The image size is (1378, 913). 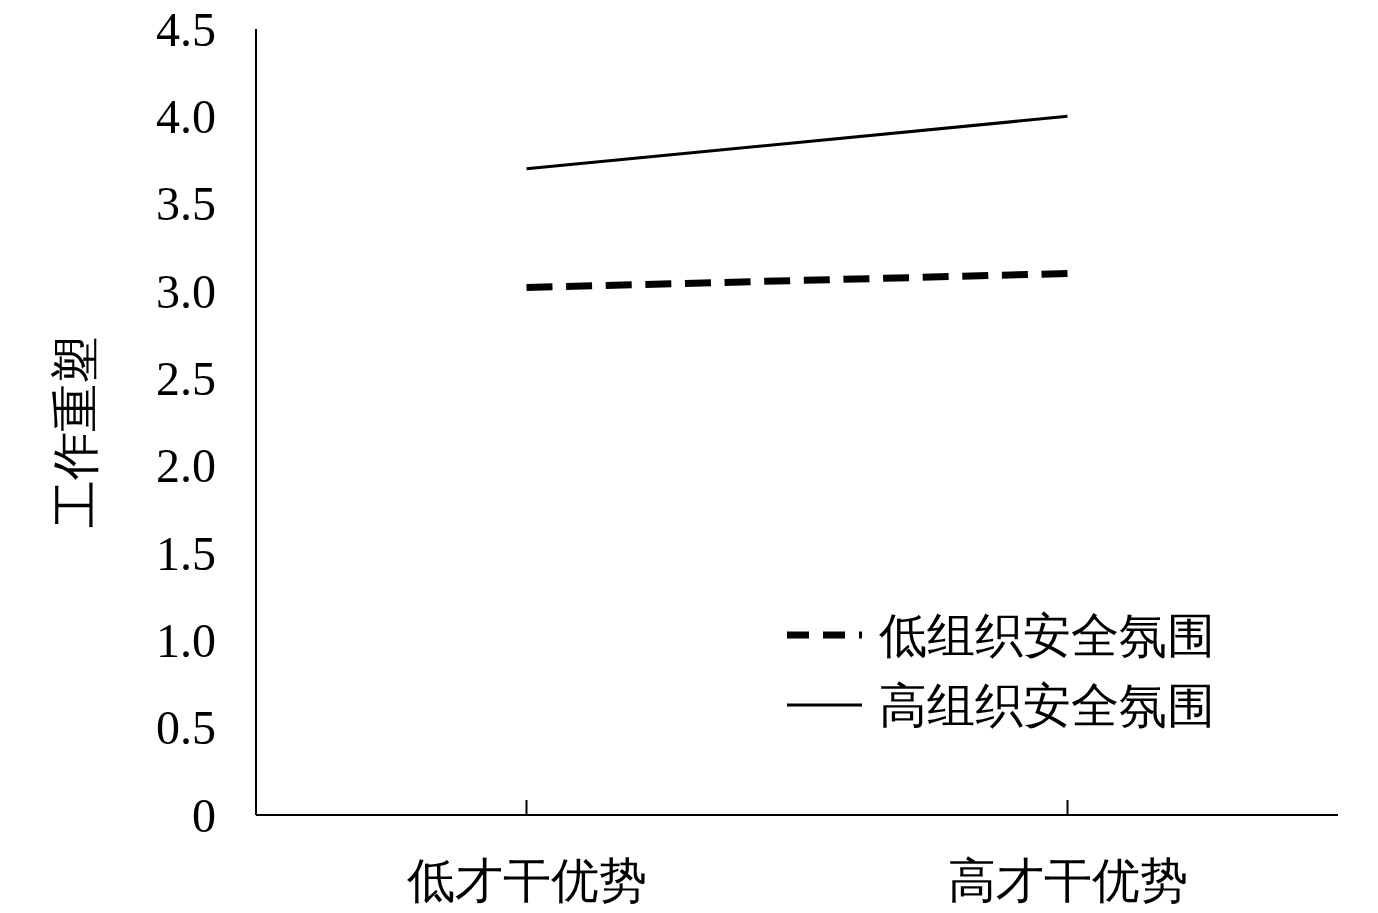 I want to click on y-tick-label: 3.5, so click(x=186, y=204).